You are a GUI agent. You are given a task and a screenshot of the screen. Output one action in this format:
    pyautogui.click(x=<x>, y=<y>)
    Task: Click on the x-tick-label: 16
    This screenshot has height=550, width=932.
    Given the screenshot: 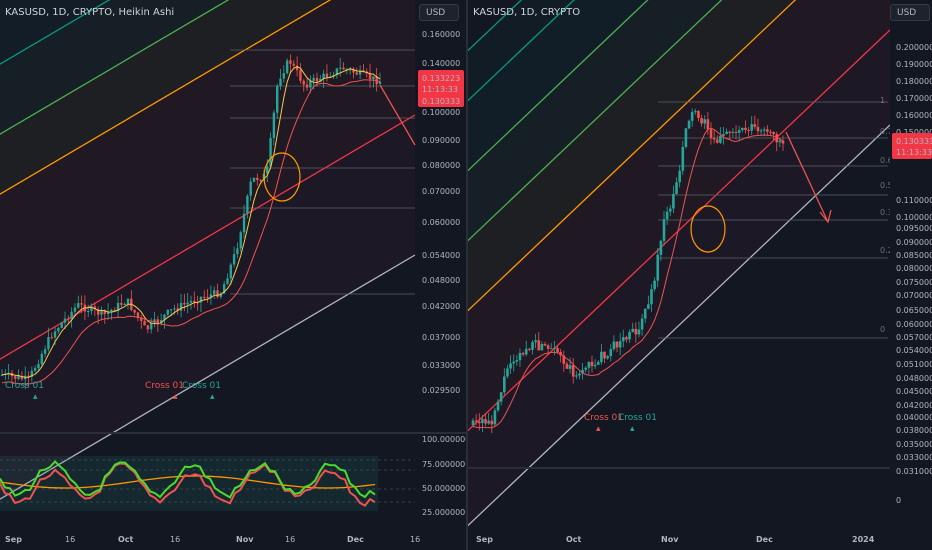 What is the action you would take?
    pyautogui.click(x=175, y=539)
    